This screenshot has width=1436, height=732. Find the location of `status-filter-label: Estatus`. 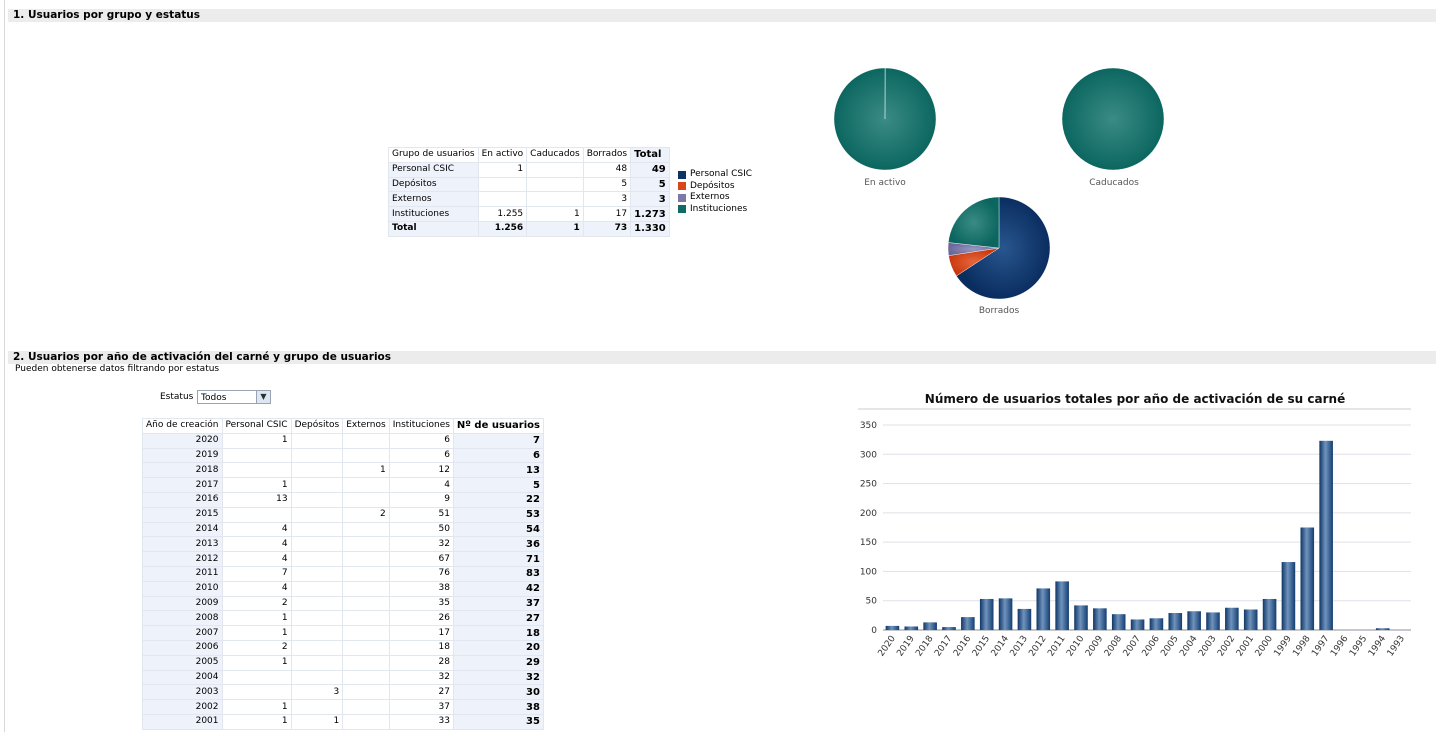

status-filter-label: Estatus is located at coordinates (177, 397).